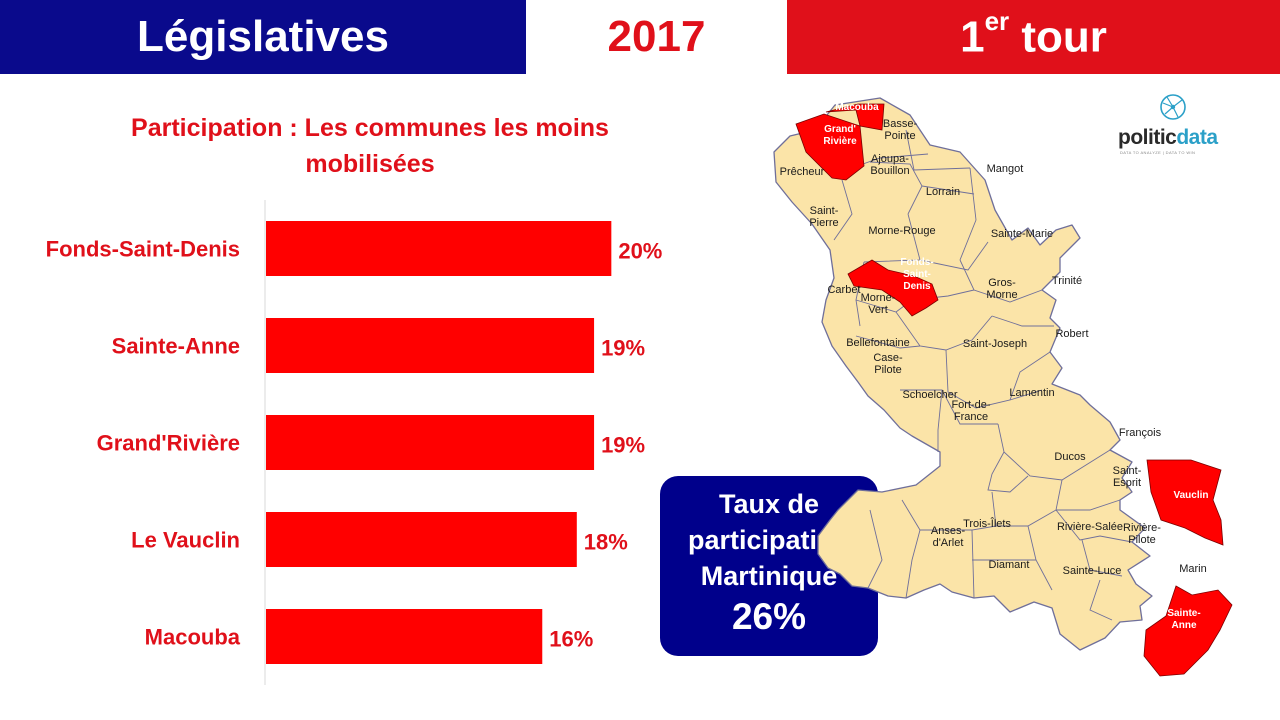 The image size is (1280, 720). Describe the element at coordinates (900, 130) in the screenshot. I see `commune-label: Basse-Pointe` at that location.